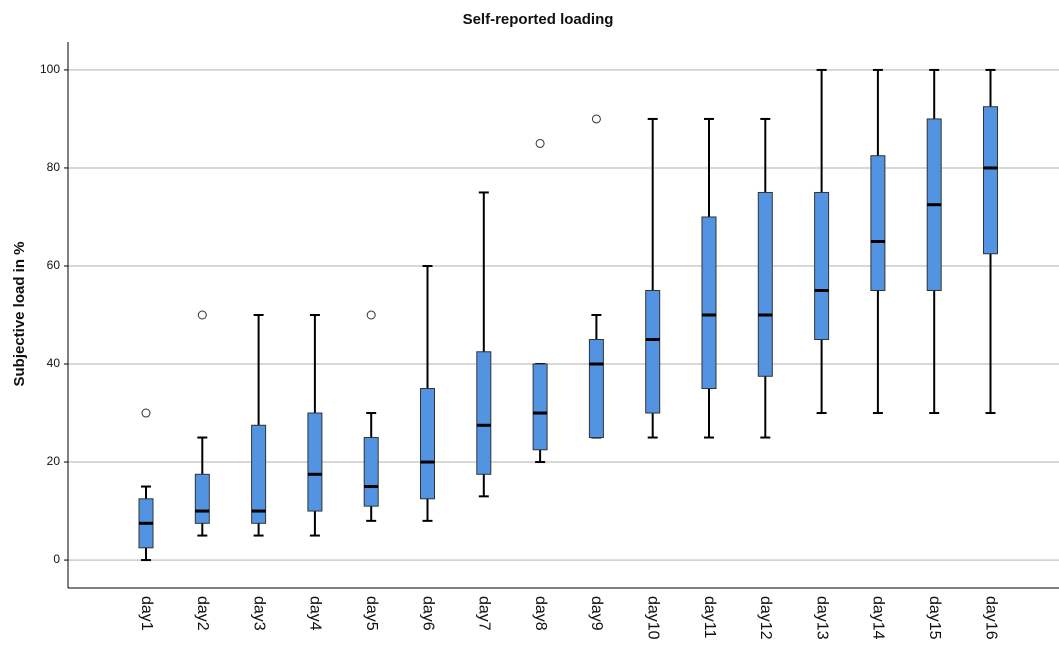 The image size is (1059, 648). What do you see at coordinates (50, 69) in the screenshot?
I see `y-tick-label: 100` at bounding box center [50, 69].